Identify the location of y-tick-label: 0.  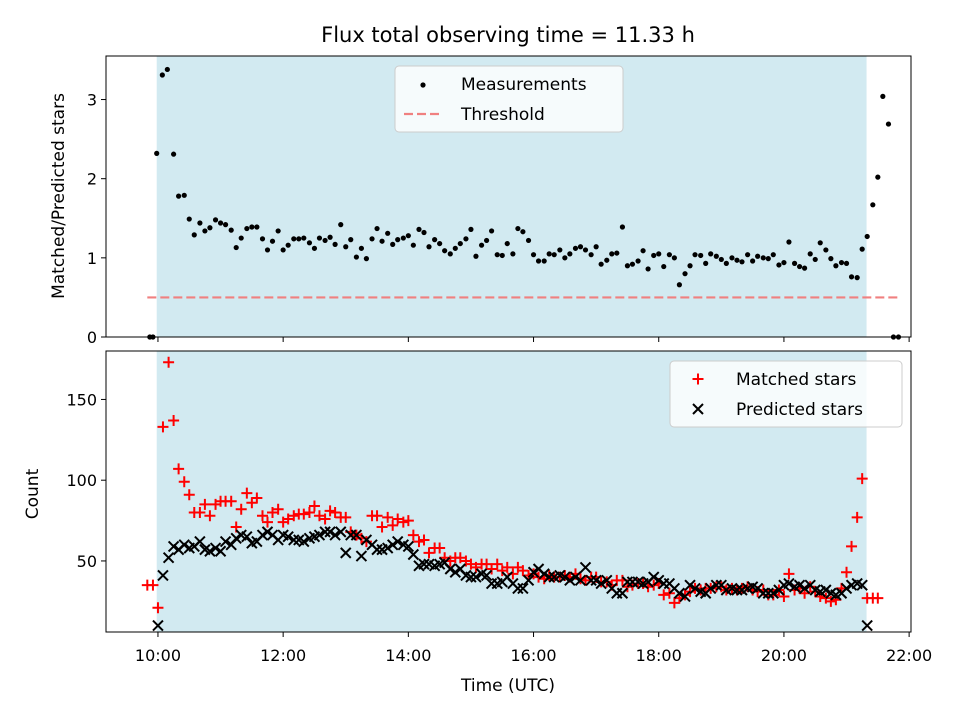
(92, 337).